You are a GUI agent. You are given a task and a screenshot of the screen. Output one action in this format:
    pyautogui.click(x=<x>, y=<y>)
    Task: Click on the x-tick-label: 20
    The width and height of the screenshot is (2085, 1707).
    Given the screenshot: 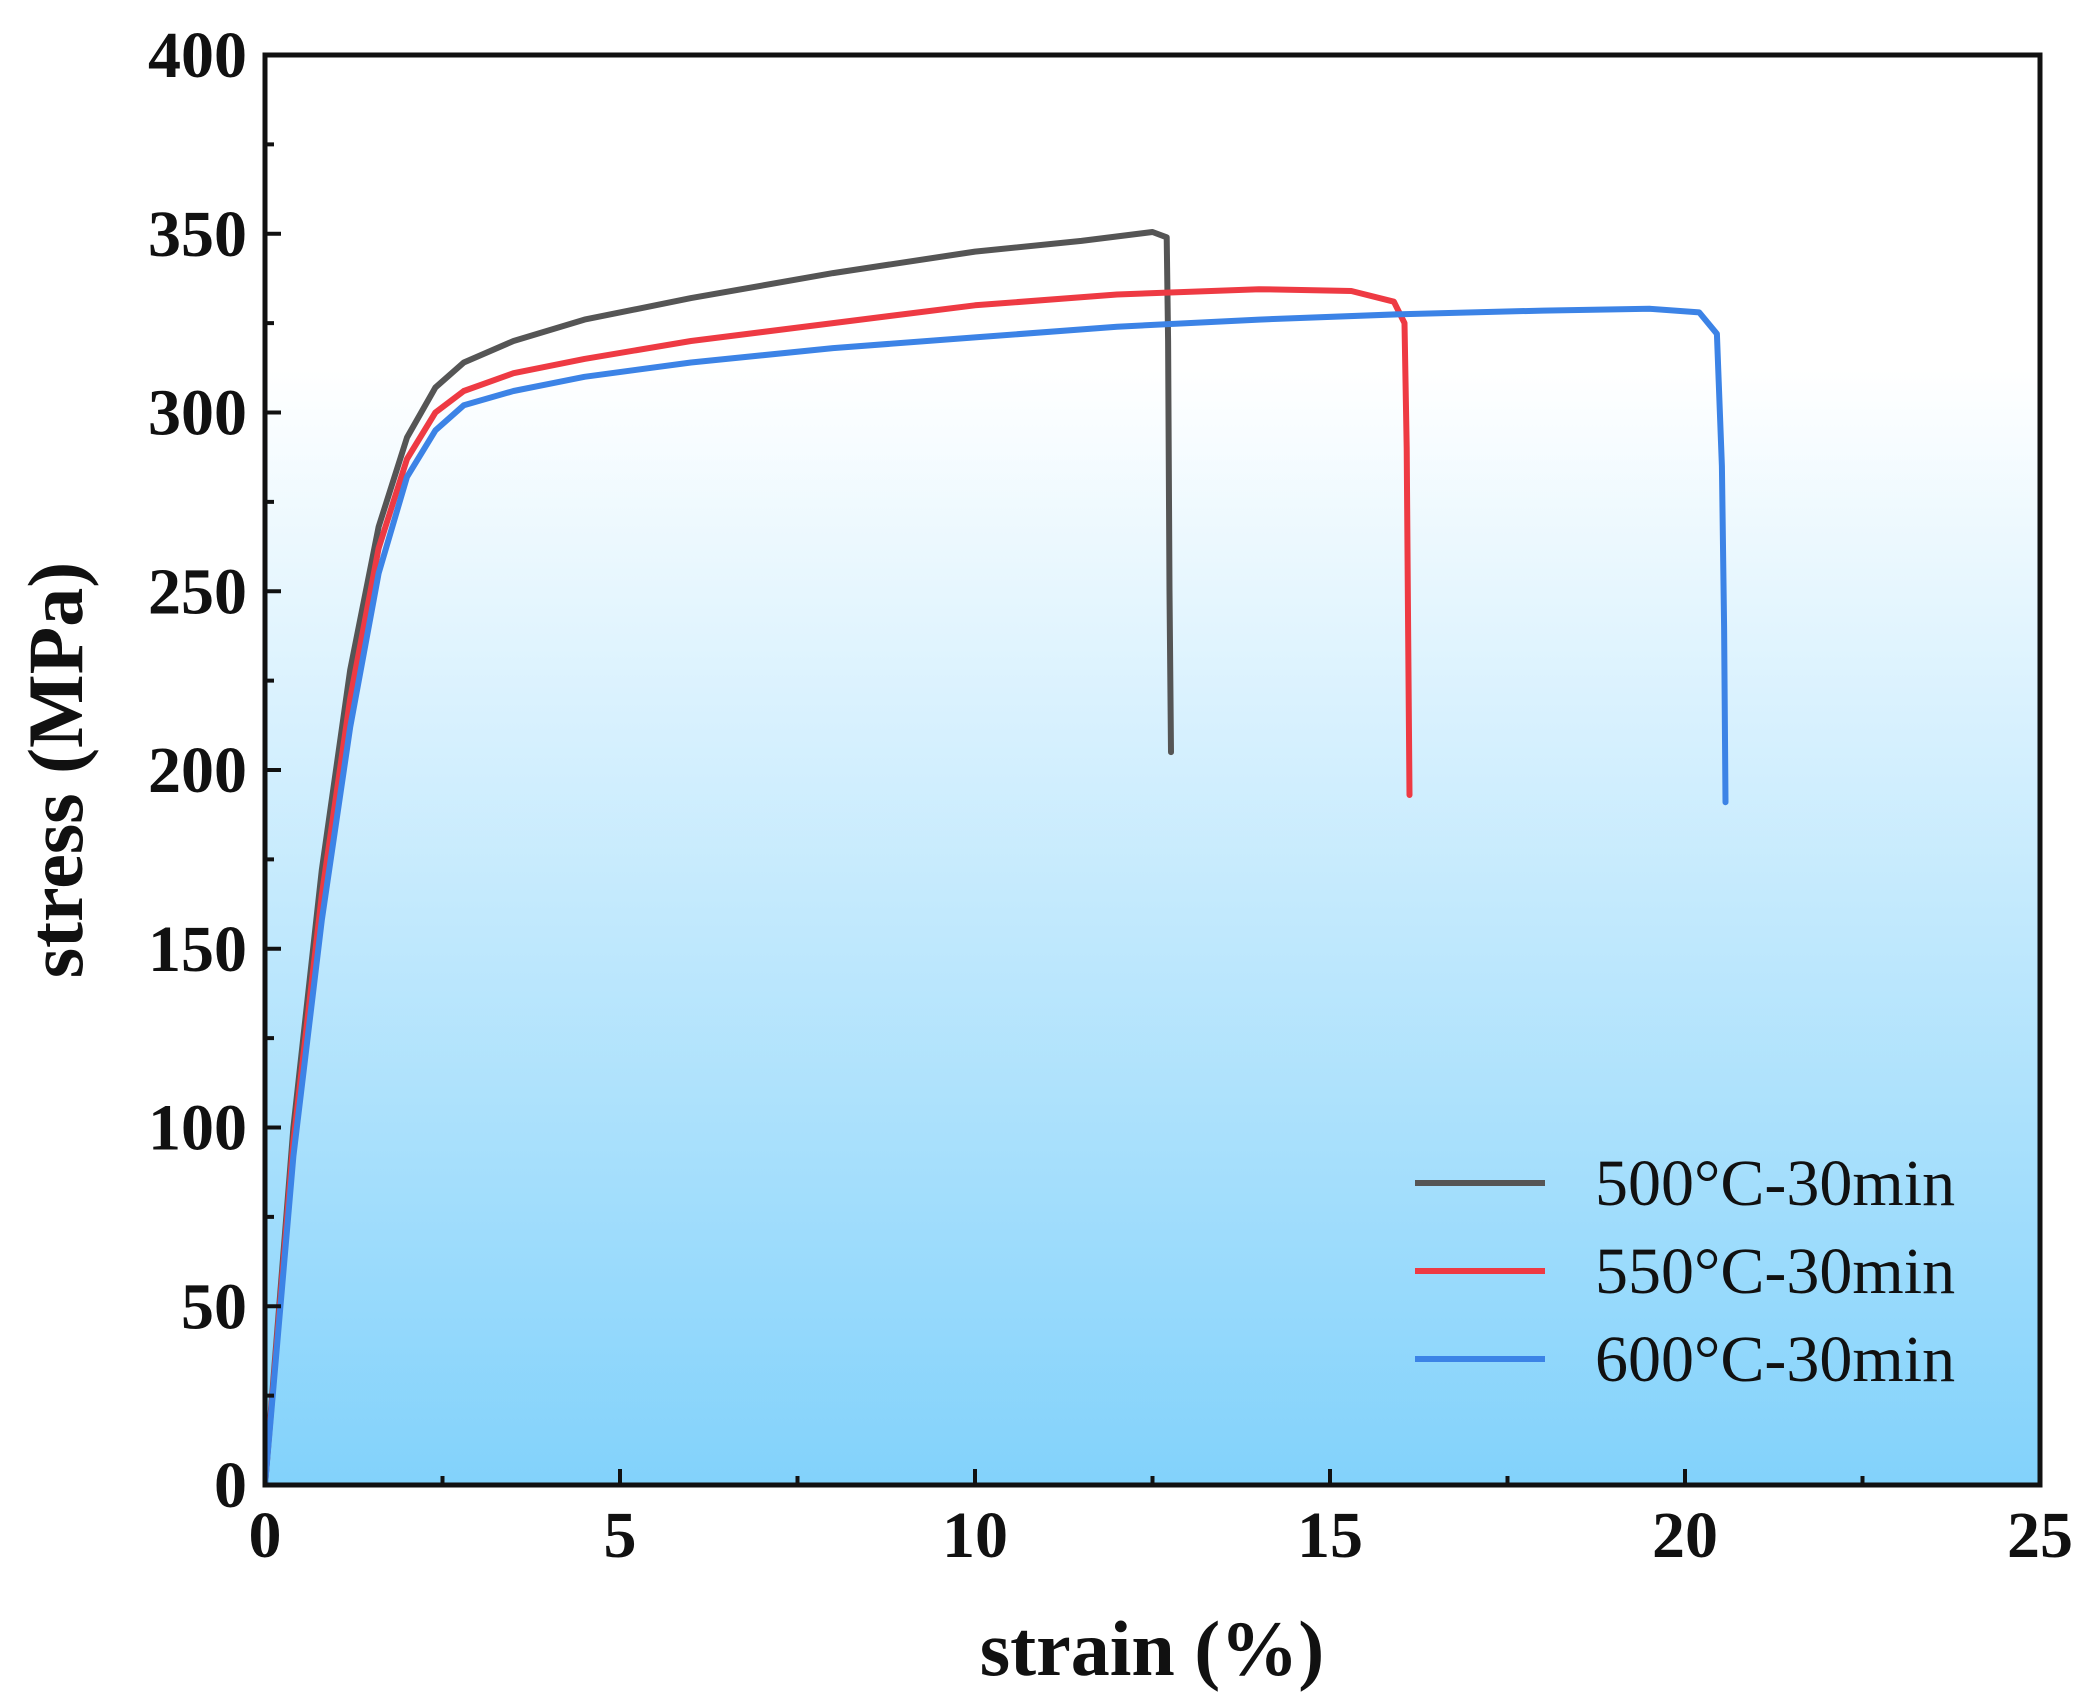 What is the action you would take?
    pyautogui.click(x=1685, y=1535)
    